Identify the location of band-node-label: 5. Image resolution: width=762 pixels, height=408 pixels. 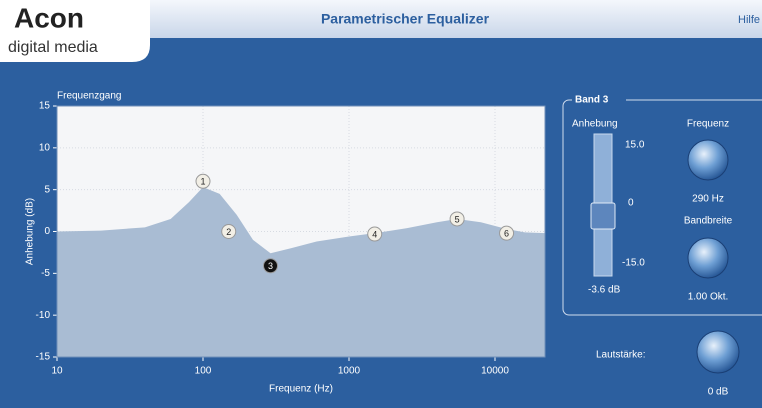
(457, 219).